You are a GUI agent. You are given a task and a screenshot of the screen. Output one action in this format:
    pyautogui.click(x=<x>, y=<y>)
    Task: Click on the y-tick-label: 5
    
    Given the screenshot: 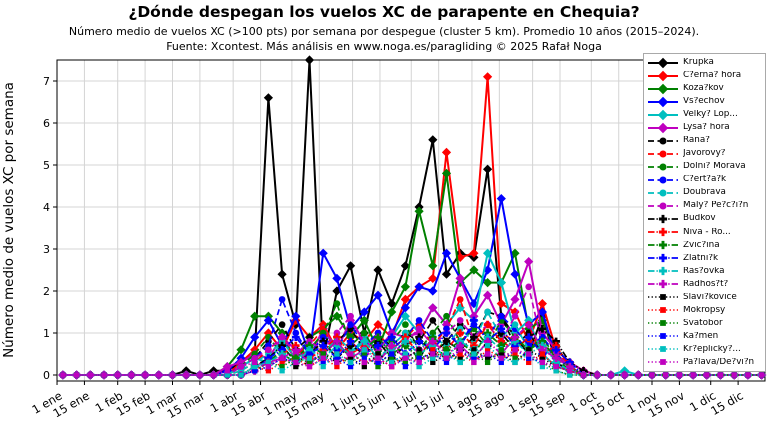 What is the action you would take?
    pyautogui.click(x=46, y=165)
    